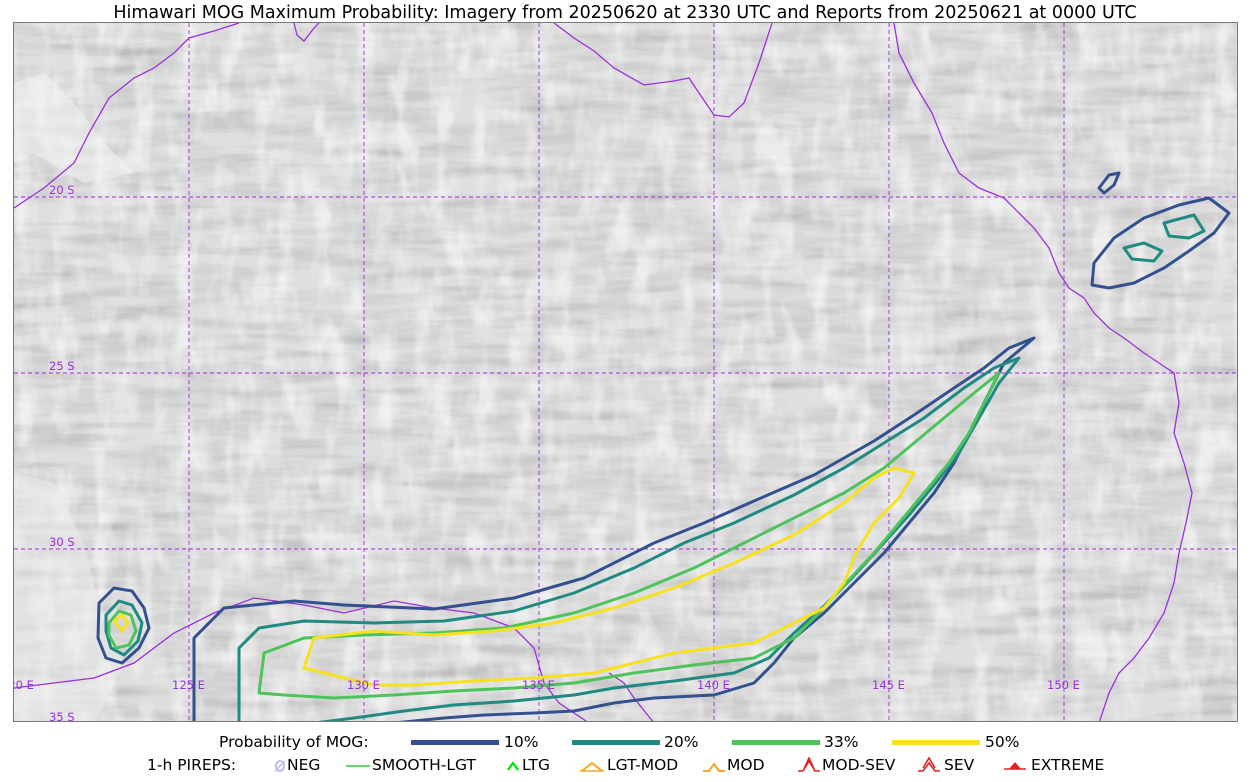 The image size is (1250, 782). What do you see at coordinates (294, 742) in the screenshot?
I see `probability-legend-title: Probability of MOG:` at bounding box center [294, 742].